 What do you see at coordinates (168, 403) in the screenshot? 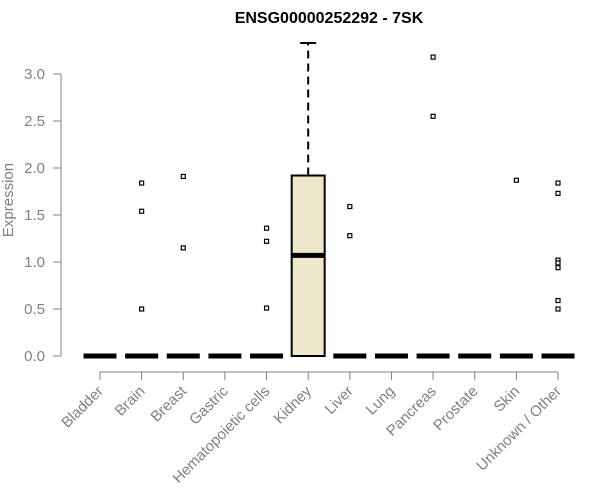
I see `x-tick-label: Breast` at bounding box center [168, 403].